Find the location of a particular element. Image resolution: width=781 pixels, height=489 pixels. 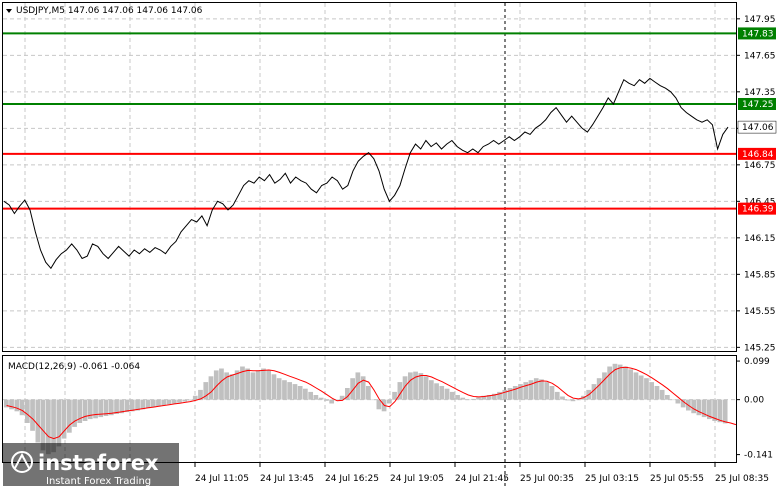

level-tag-146.84 is located at coordinates (757, 153).